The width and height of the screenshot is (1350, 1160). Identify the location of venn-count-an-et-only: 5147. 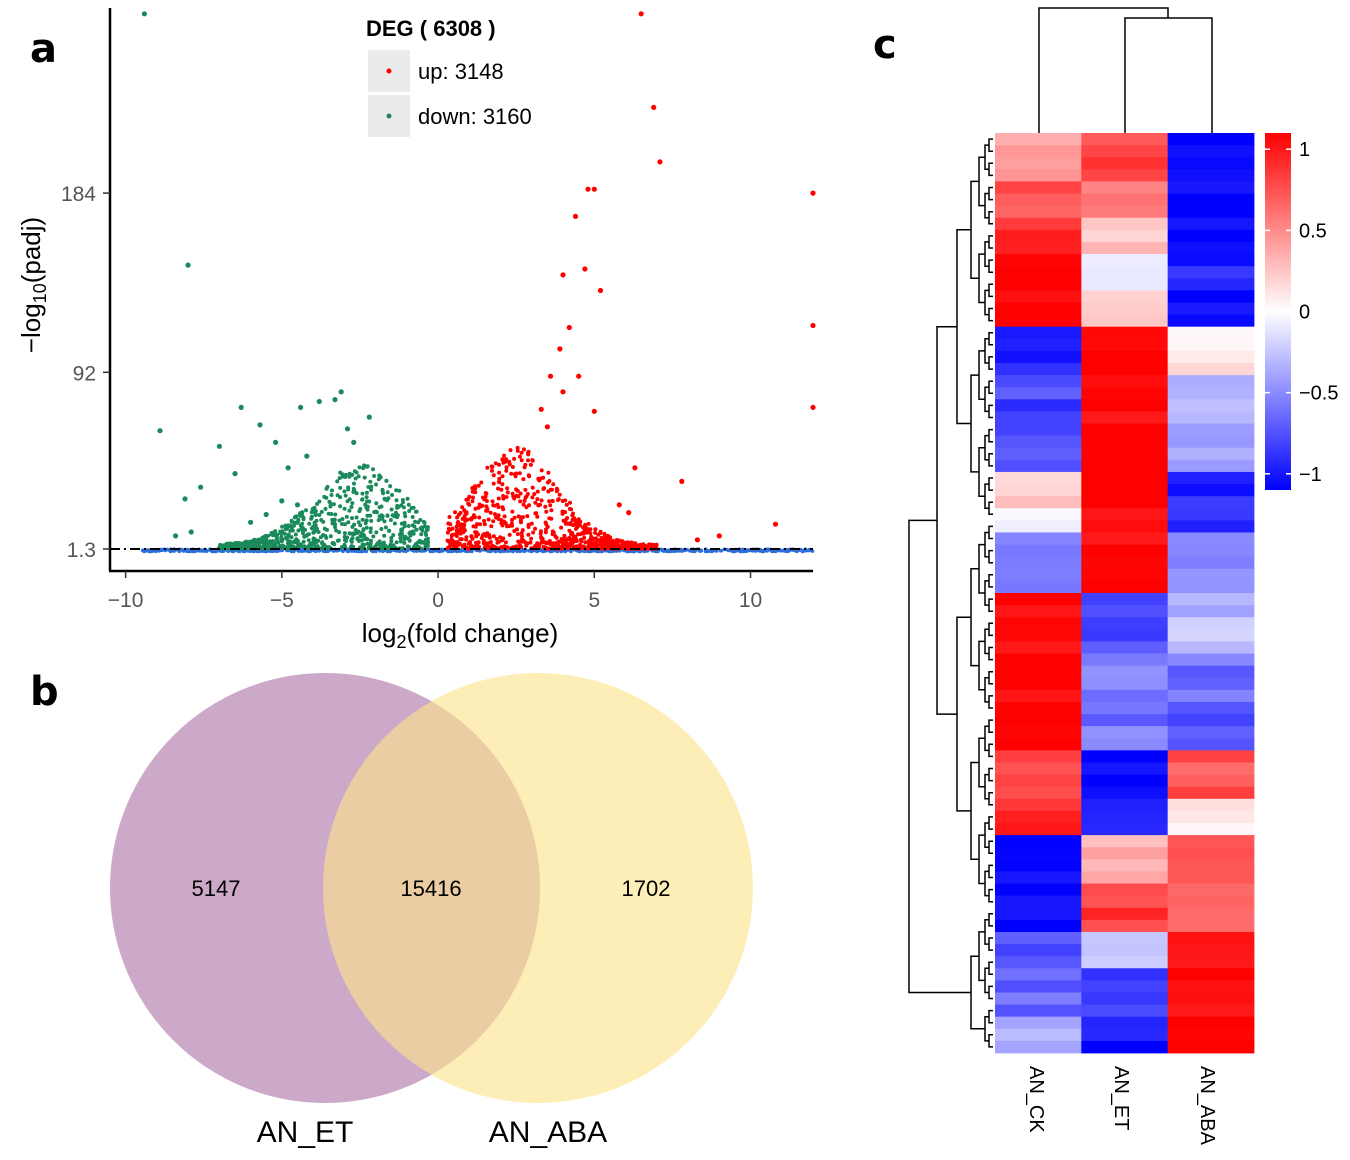
(216, 888).